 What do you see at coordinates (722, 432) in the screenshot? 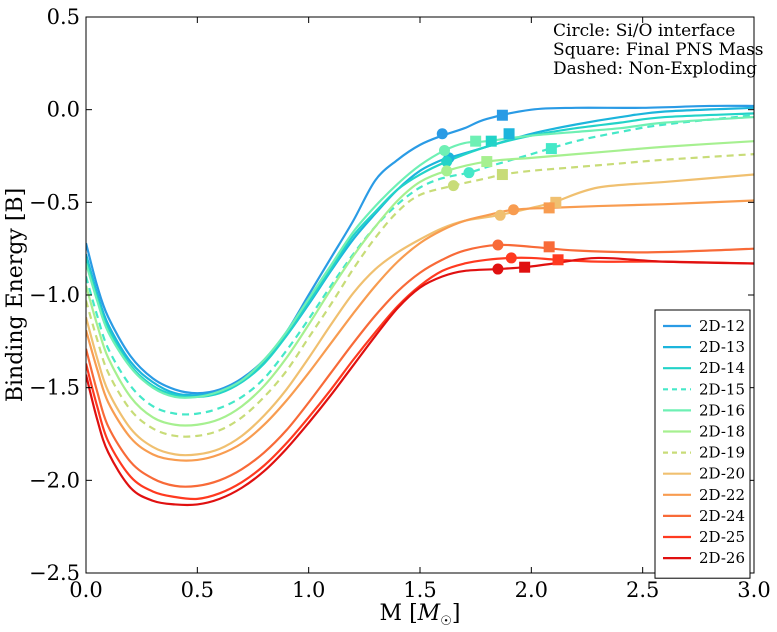
I see `legend-label-2D-18: 2D-18` at bounding box center [722, 432].